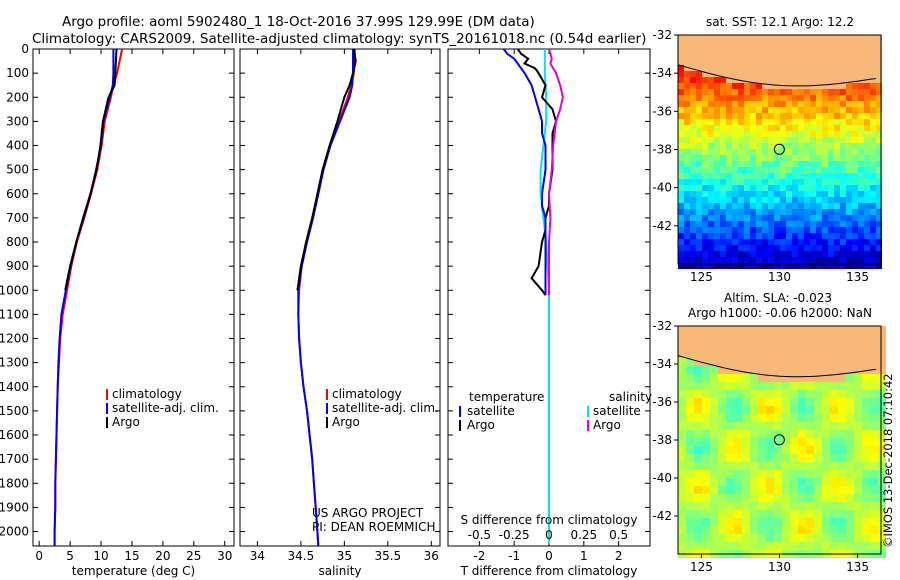 Image resolution: width=900 pixels, height=580 pixels. What do you see at coordinates (662, 35) in the screenshot?
I see `lat-tick-label: -32` at bounding box center [662, 35].